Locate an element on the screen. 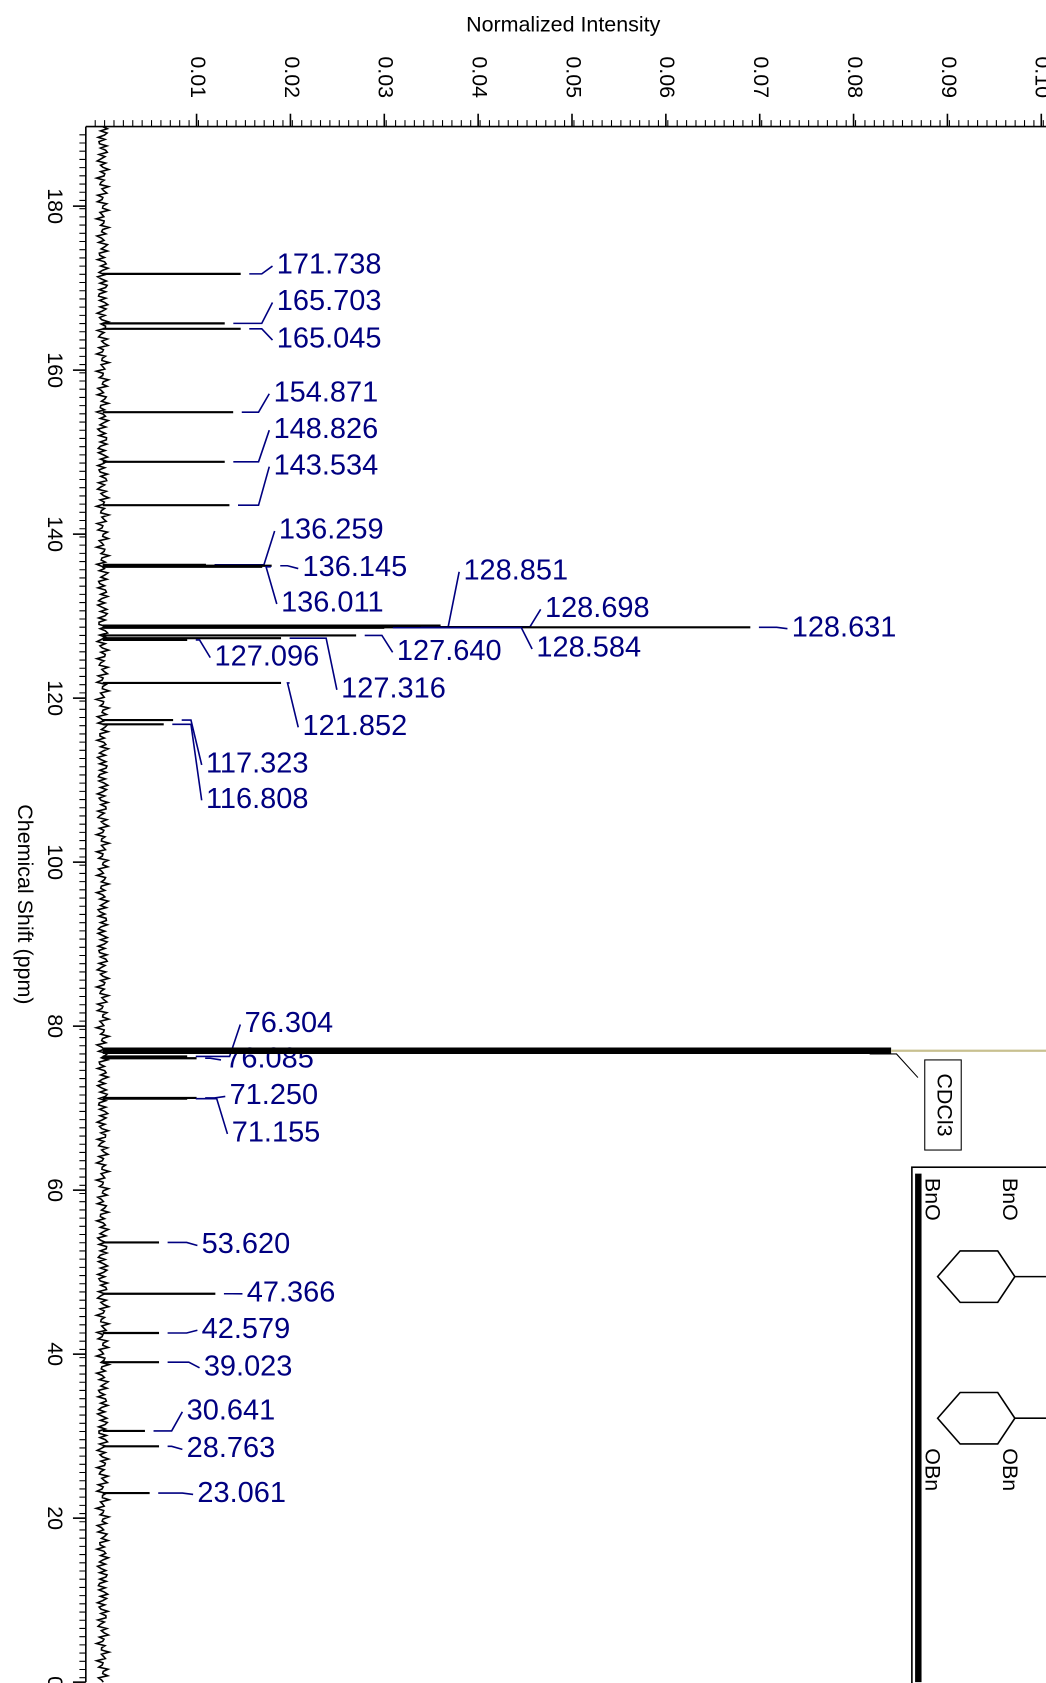  peak-label: 42.579 is located at coordinates (246, 1329).